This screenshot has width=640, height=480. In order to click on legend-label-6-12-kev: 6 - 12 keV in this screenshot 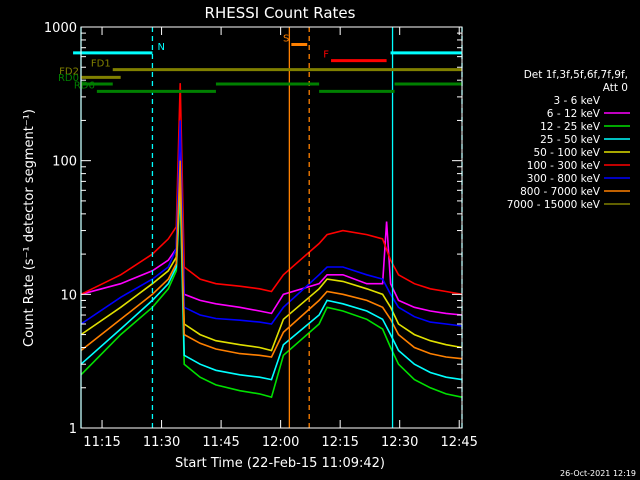, I will do `click(574, 114)`.